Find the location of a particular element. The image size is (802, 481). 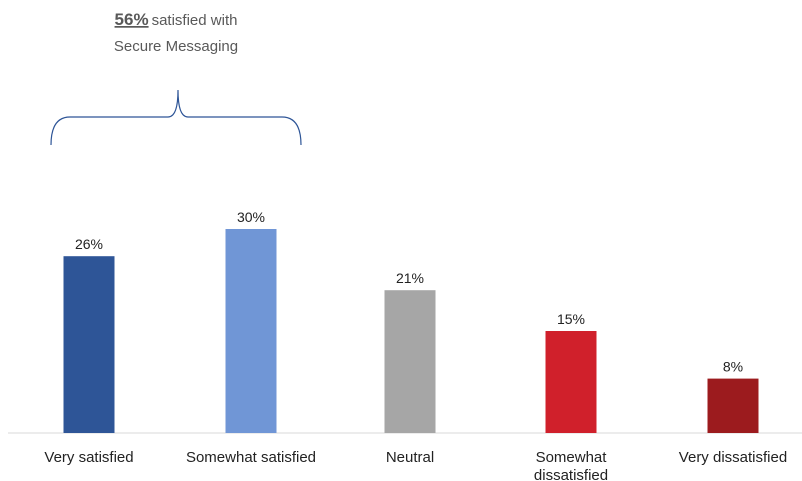

value-label-2: 21% is located at coordinates (410, 278).